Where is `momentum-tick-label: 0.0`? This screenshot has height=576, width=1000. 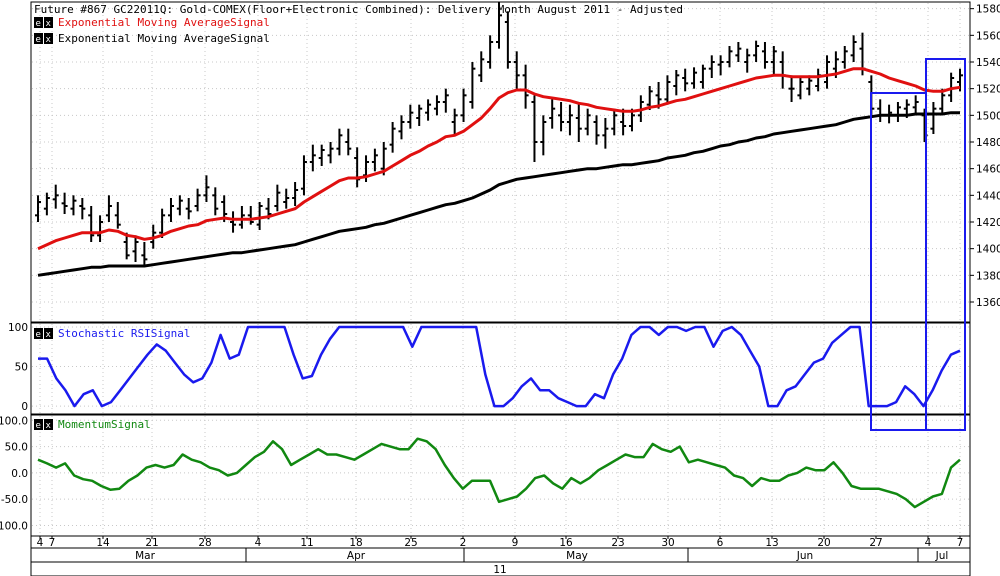 momentum-tick-label: 0.0 is located at coordinates (19, 474).